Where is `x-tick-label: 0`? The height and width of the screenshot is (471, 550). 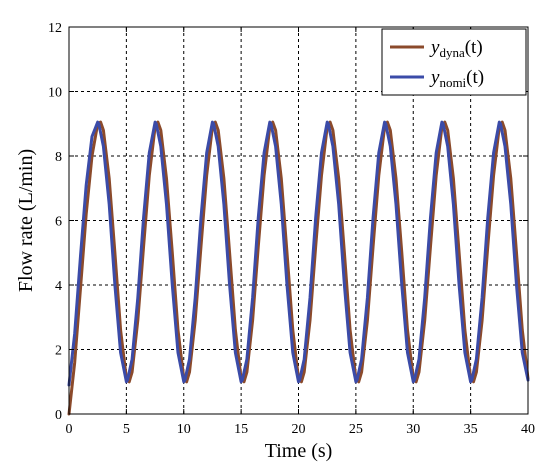
x-tick-label: 0 is located at coordinates (69, 429).